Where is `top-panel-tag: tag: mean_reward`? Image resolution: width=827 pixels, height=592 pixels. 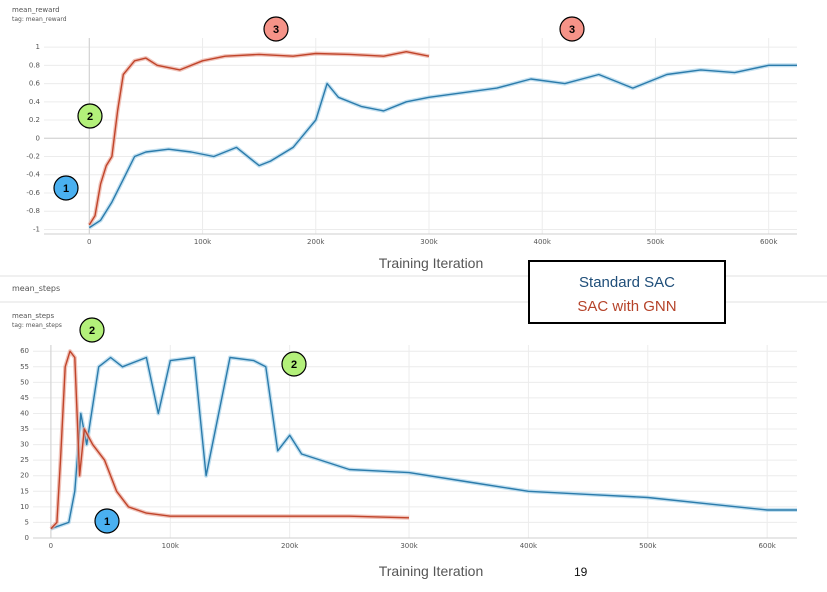
top-panel-tag: tag: mean_reward is located at coordinates (39, 19).